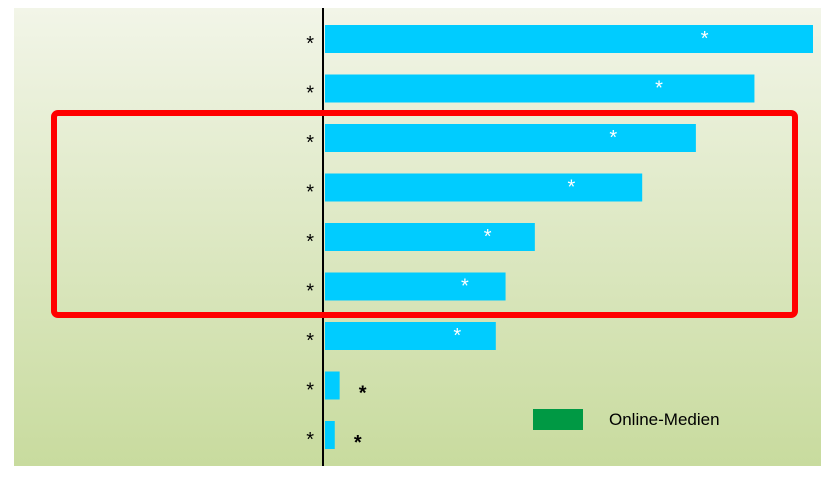  What do you see at coordinates (488, 237) in the screenshot?
I see `value-label-4: *` at bounding box center [488, 237].